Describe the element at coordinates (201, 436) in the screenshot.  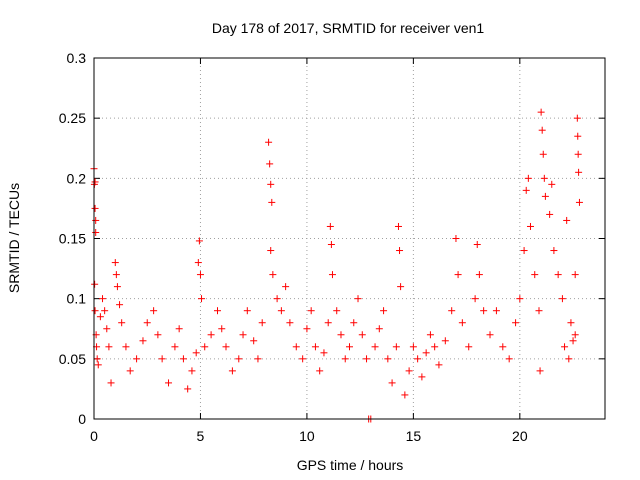
I see `x-tick-label: 5` at that location.